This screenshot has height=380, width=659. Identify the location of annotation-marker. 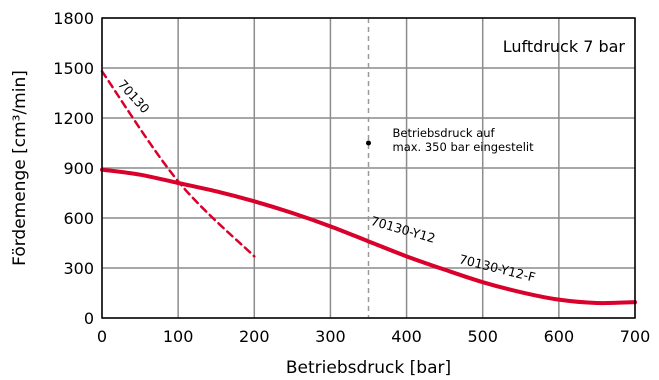
(368, 143).